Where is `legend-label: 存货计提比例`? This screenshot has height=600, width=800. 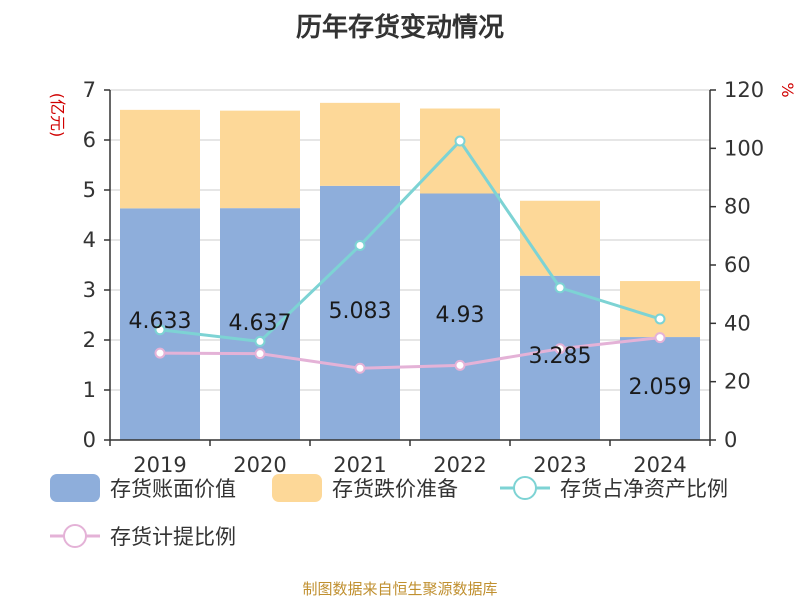
legend-label: 存货计提比例 is located at coordinates (173, 537).